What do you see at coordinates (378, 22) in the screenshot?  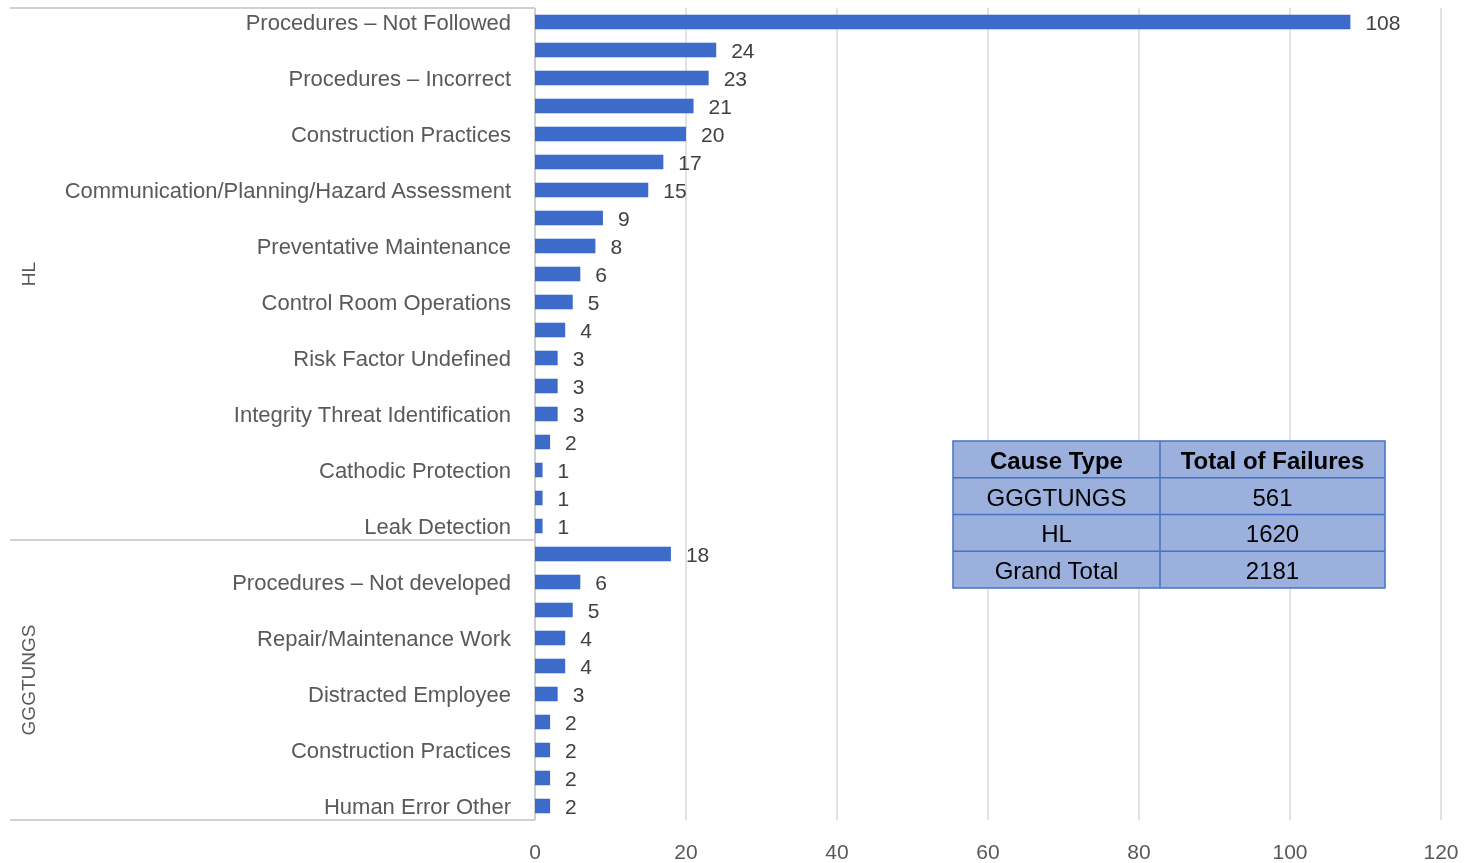 I see `y-tick-label: Procedures – Not Followed` at bounding box center [378, 22].